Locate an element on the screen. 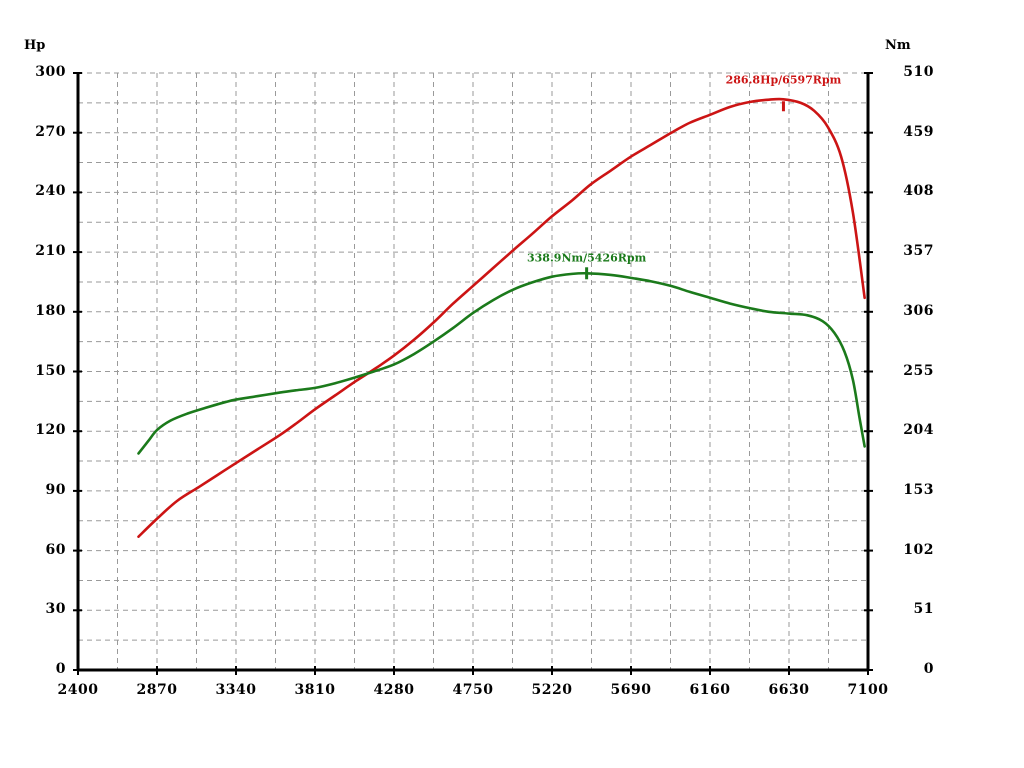  y2-axis-tick-label: 357 is located at coordinates (918, 251).